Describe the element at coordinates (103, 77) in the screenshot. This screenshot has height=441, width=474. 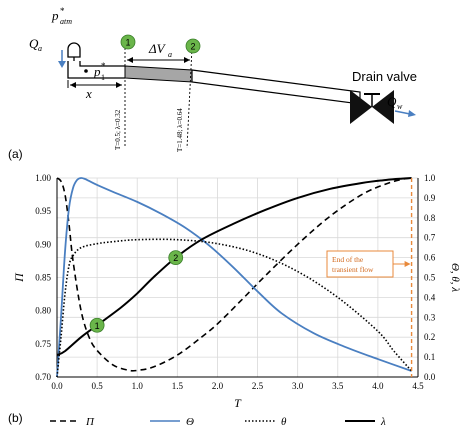
I see `p1-sub: 1` at that location.